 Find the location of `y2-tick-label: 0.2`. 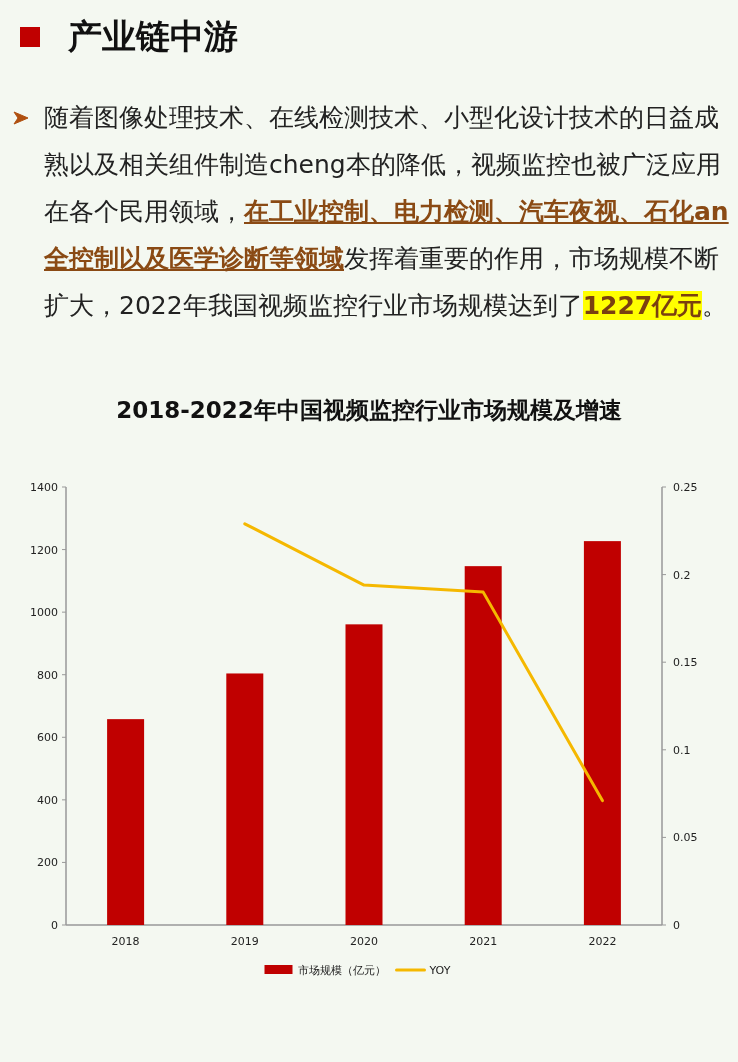

y2-tick-label: 0.2 is located at coordinates (682, 575).